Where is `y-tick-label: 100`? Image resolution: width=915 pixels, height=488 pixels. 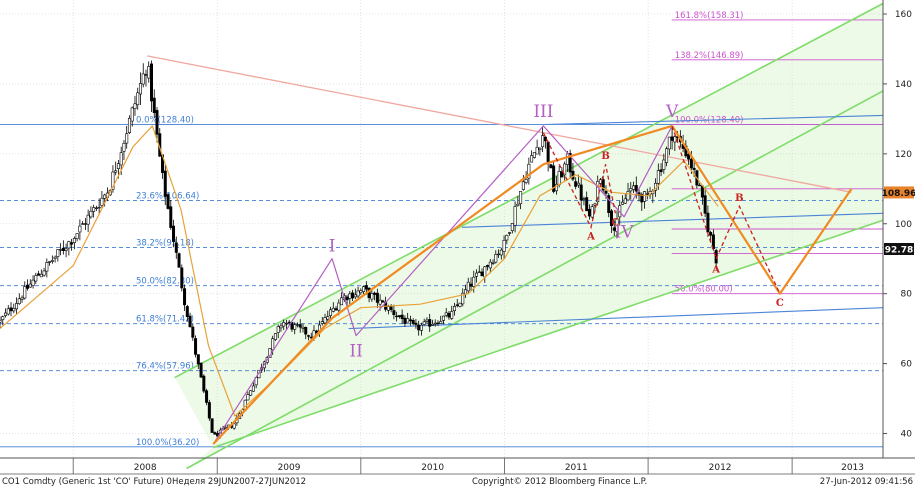 y-tick-label: 100 is located at coordinates (903, 225).